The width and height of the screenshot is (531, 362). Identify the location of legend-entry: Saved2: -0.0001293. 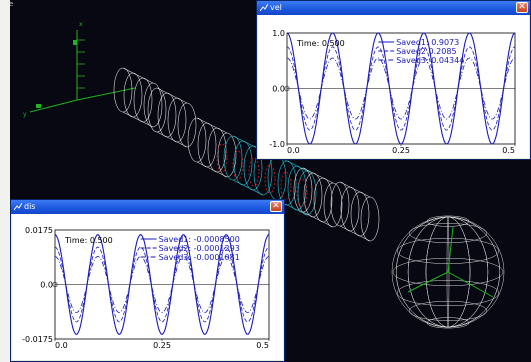
(199, 248).